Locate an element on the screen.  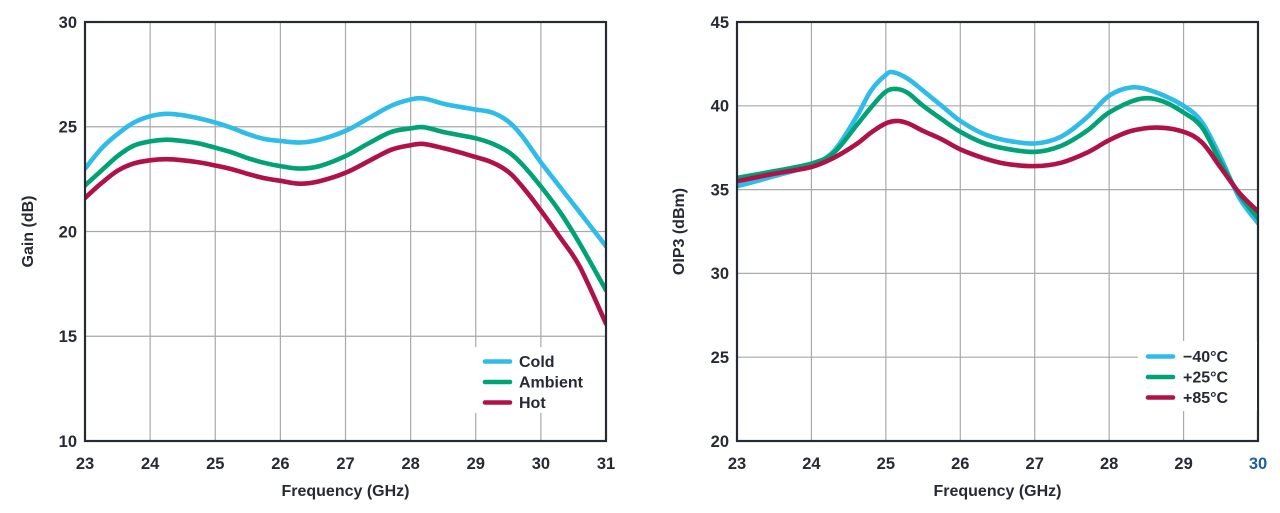
legend-label: Ambient is located at coordinates (551, 383).